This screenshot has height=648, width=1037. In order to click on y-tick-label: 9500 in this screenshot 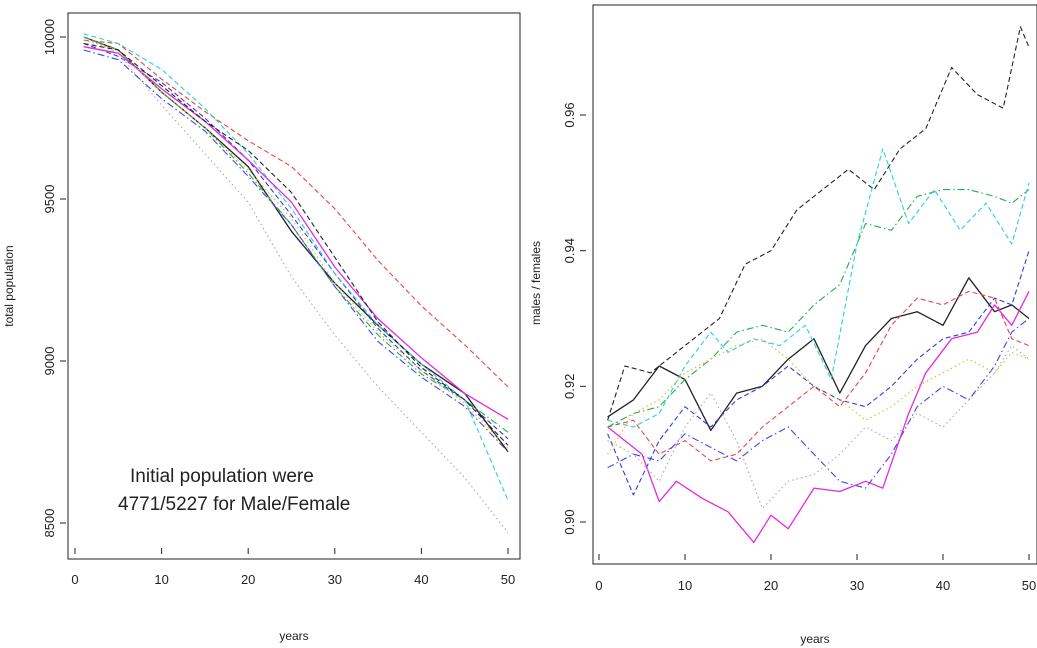, I will do `click(49, 199)`.